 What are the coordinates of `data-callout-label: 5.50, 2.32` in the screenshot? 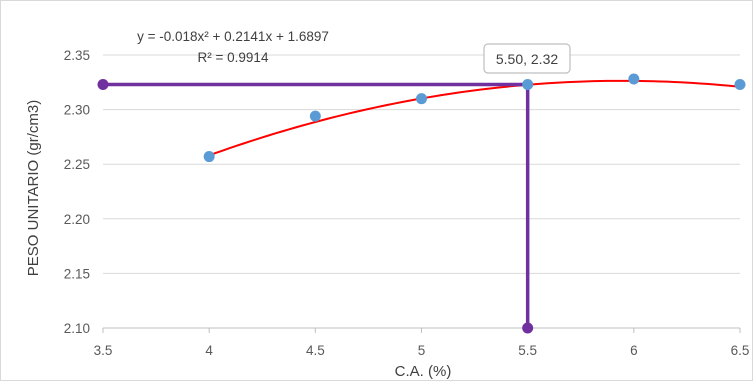 It's located at (527, 59).